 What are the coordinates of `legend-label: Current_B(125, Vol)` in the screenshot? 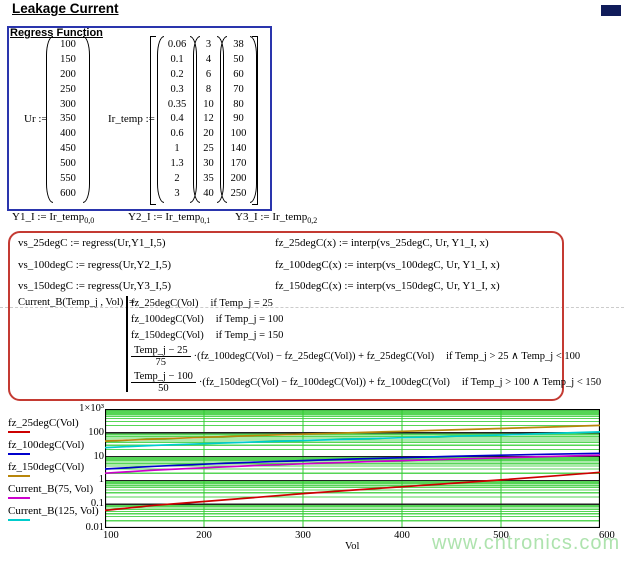 It's located at (53, 511).